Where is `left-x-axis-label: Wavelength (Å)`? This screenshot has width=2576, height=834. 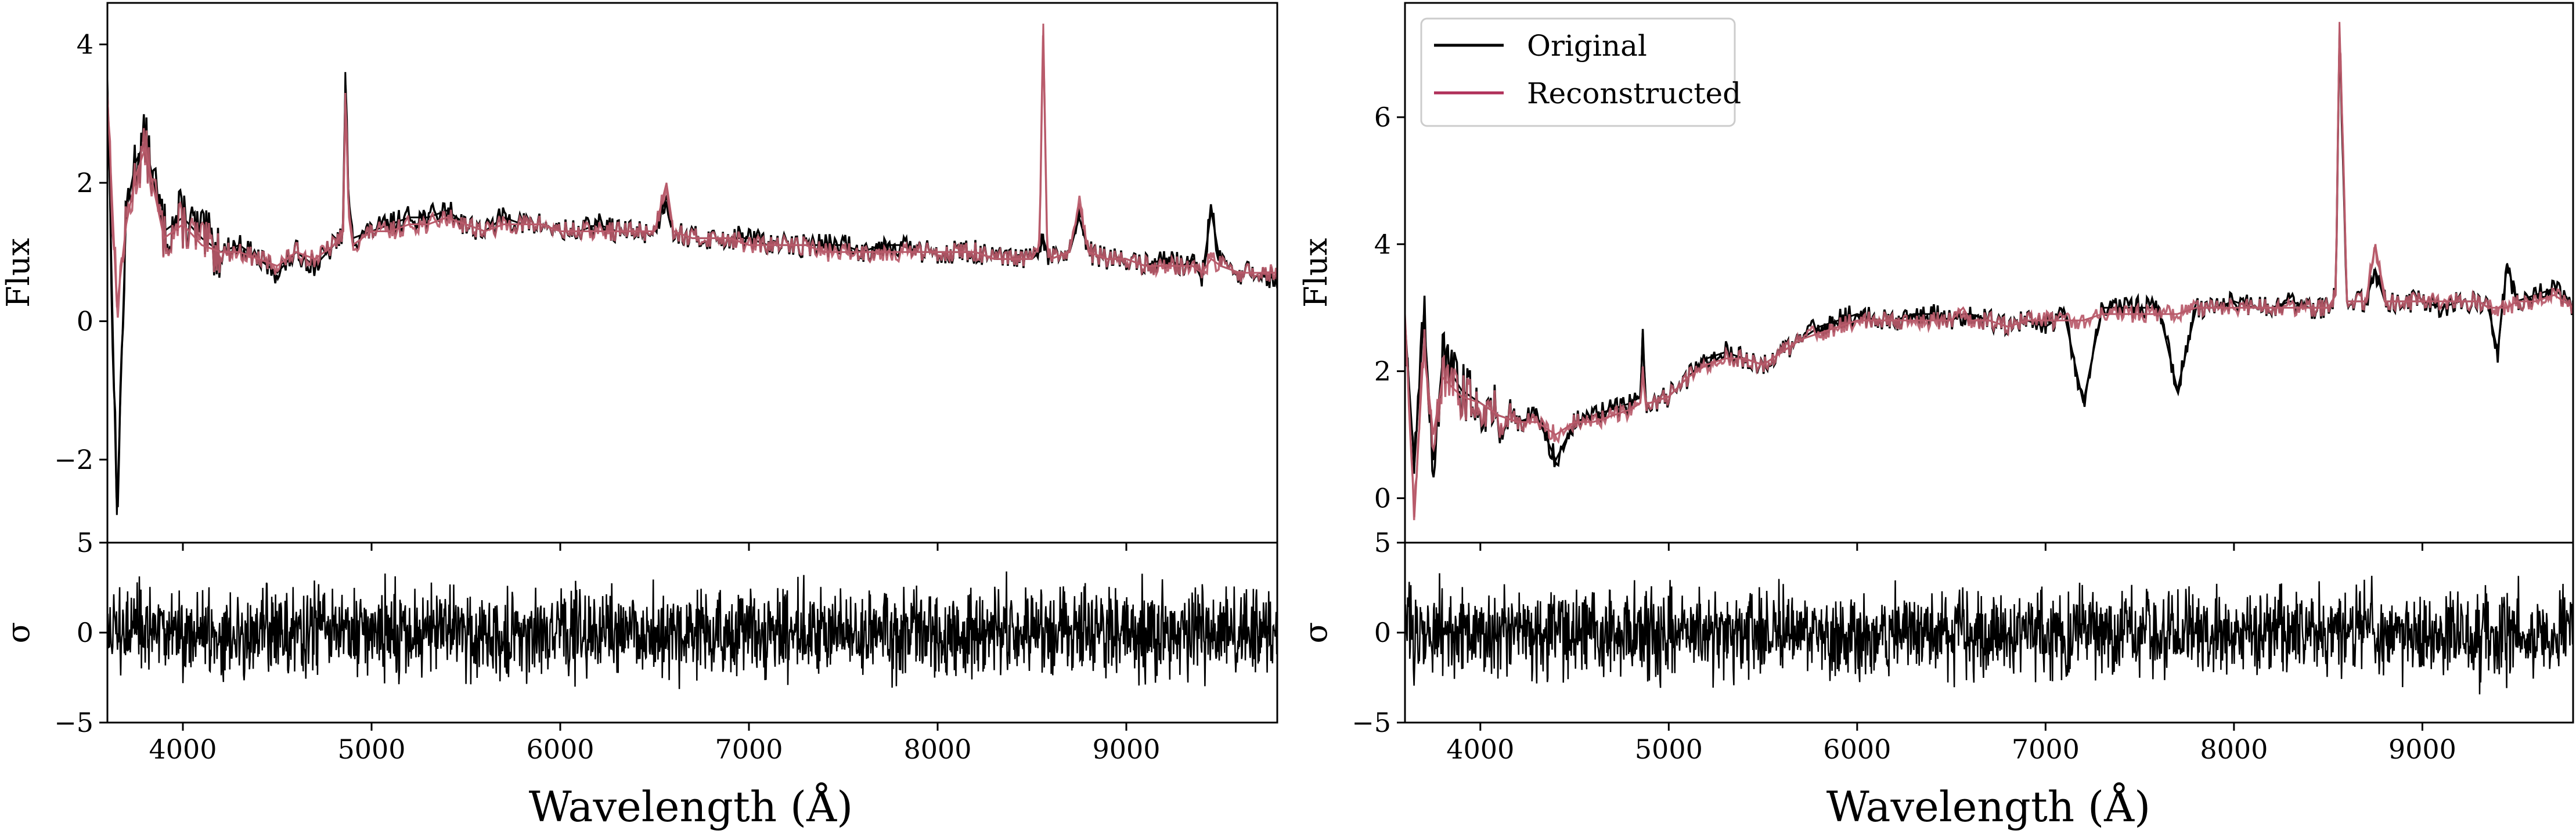 left-x-axis-label: Wavelength (Å) is located at coordinates (691, 806).